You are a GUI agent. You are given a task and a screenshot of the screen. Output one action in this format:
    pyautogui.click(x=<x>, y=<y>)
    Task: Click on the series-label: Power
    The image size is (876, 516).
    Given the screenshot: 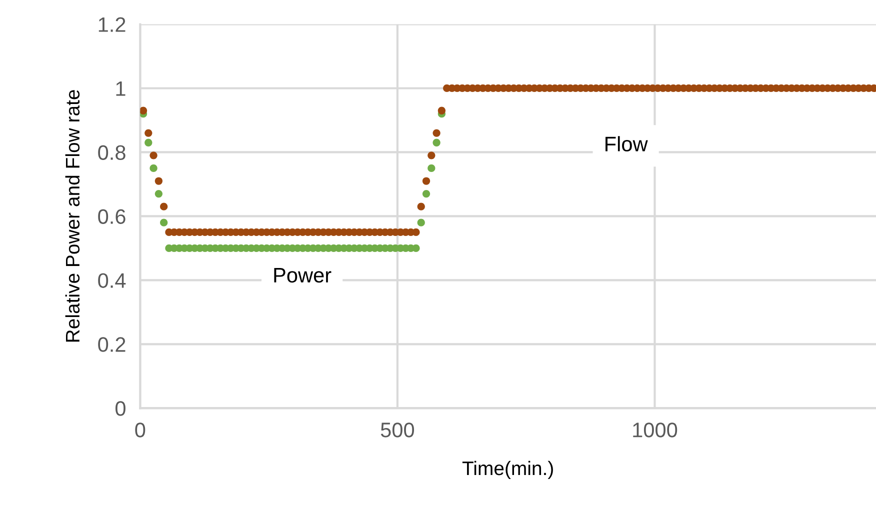 What is the action you would take?
    pyautogui.click(x=303, y=275)
    